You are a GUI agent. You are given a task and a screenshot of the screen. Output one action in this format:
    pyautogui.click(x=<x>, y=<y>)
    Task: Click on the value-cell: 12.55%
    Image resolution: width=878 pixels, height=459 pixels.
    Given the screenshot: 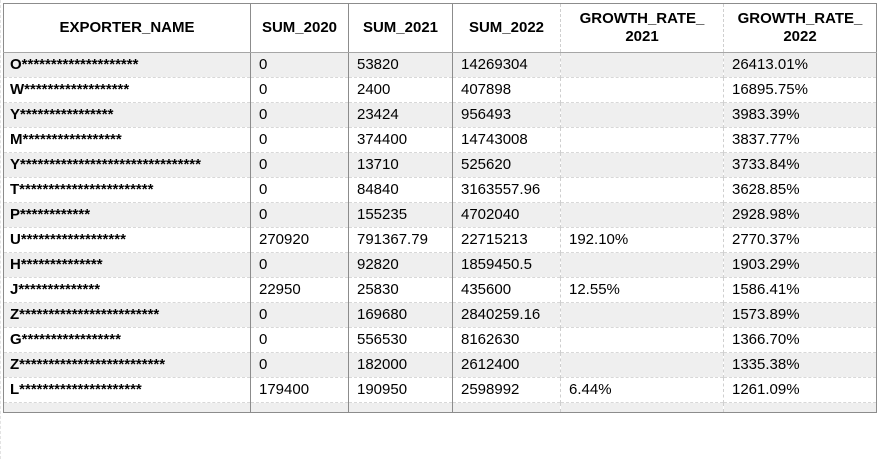 What is the action you would take?
    pyautogui.click(x=642, y=290)
    